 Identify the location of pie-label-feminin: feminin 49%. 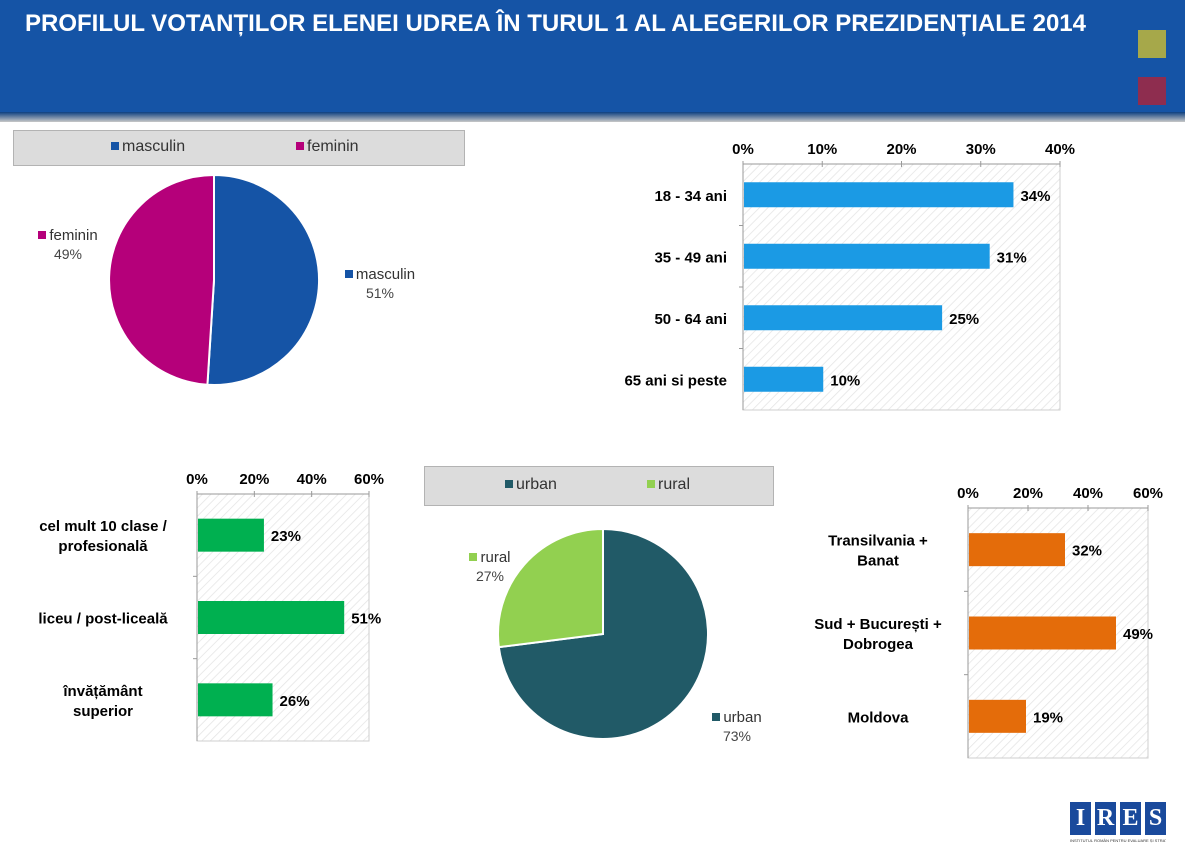
(68, 245).